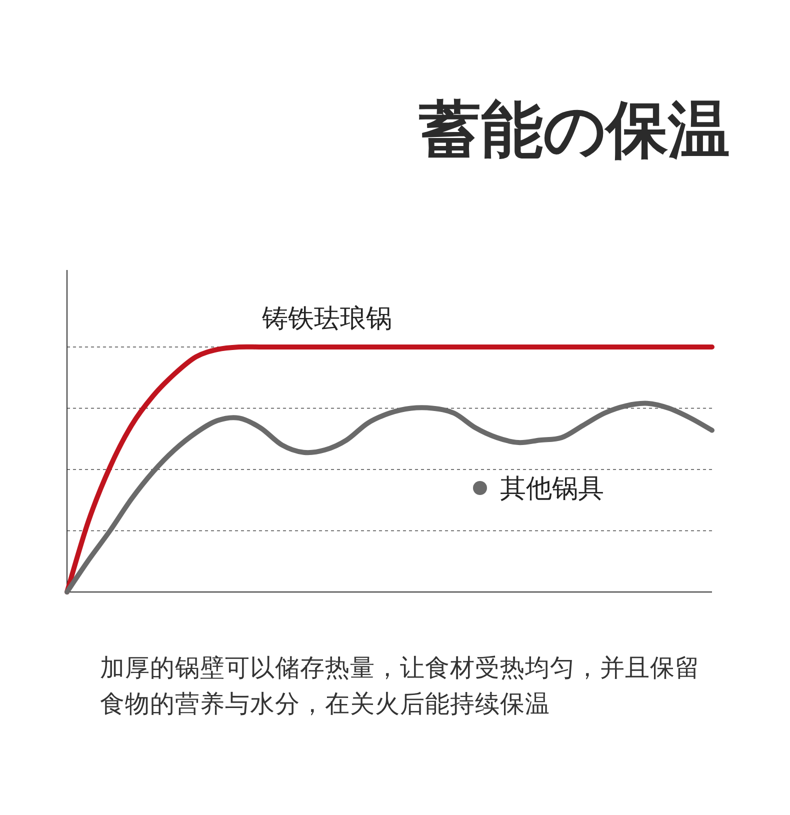  I want to click on series-label: 铸铁珐琅锅, so click(326, 319).